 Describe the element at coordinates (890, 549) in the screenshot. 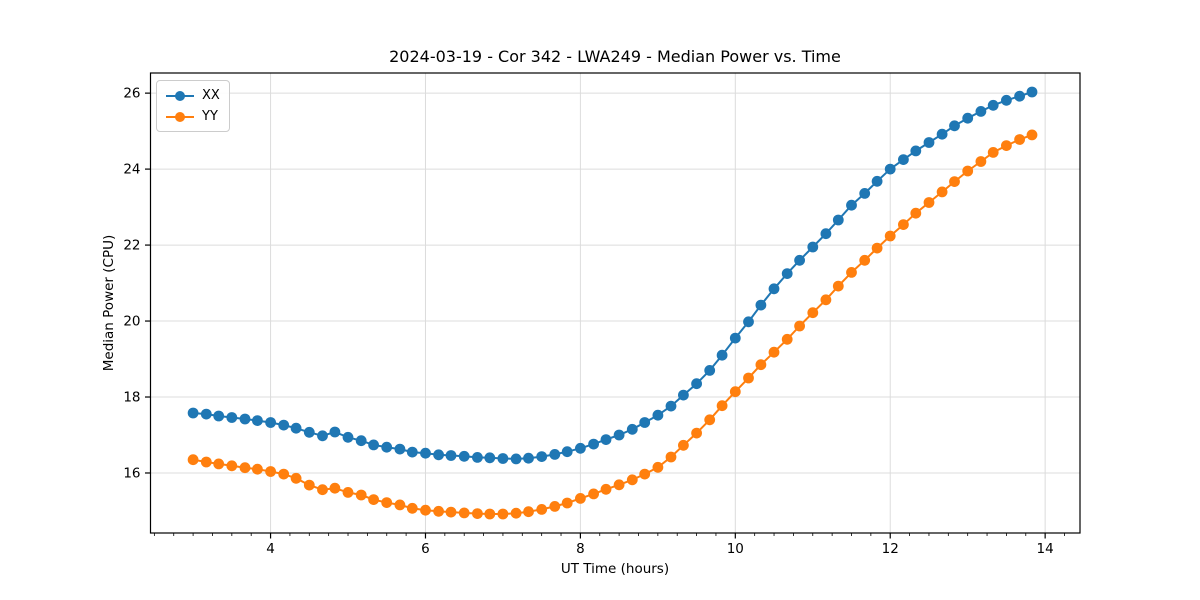

I see `x-tick-label: 12` at that location.